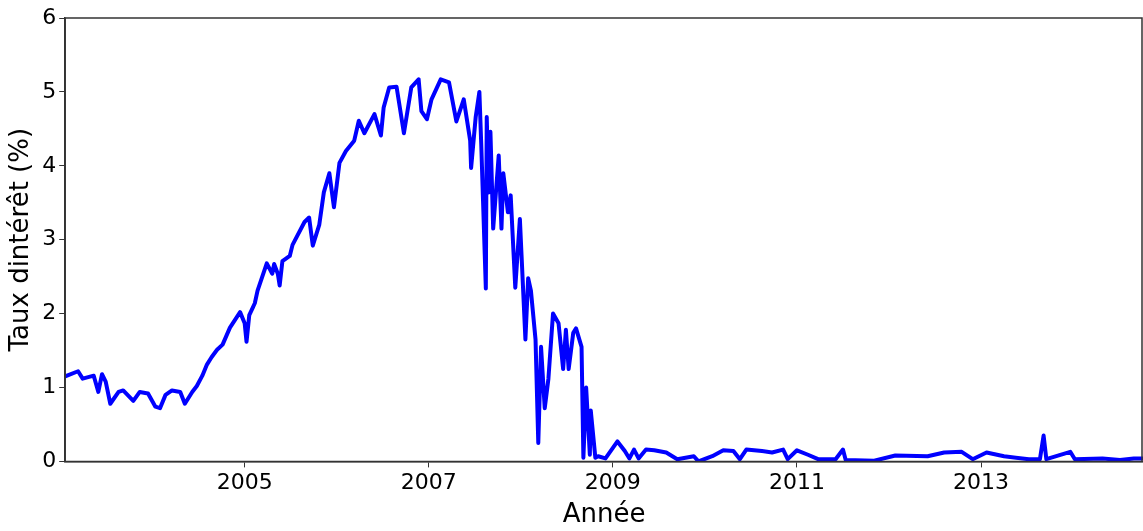 The image size is (1143, 531). I want to click on x-tick-label: 2013, so click(981, 482).